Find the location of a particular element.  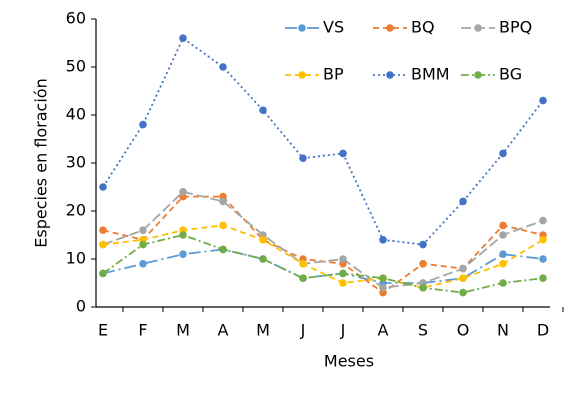

legend-label: BP is located at coordinates (333, 74).